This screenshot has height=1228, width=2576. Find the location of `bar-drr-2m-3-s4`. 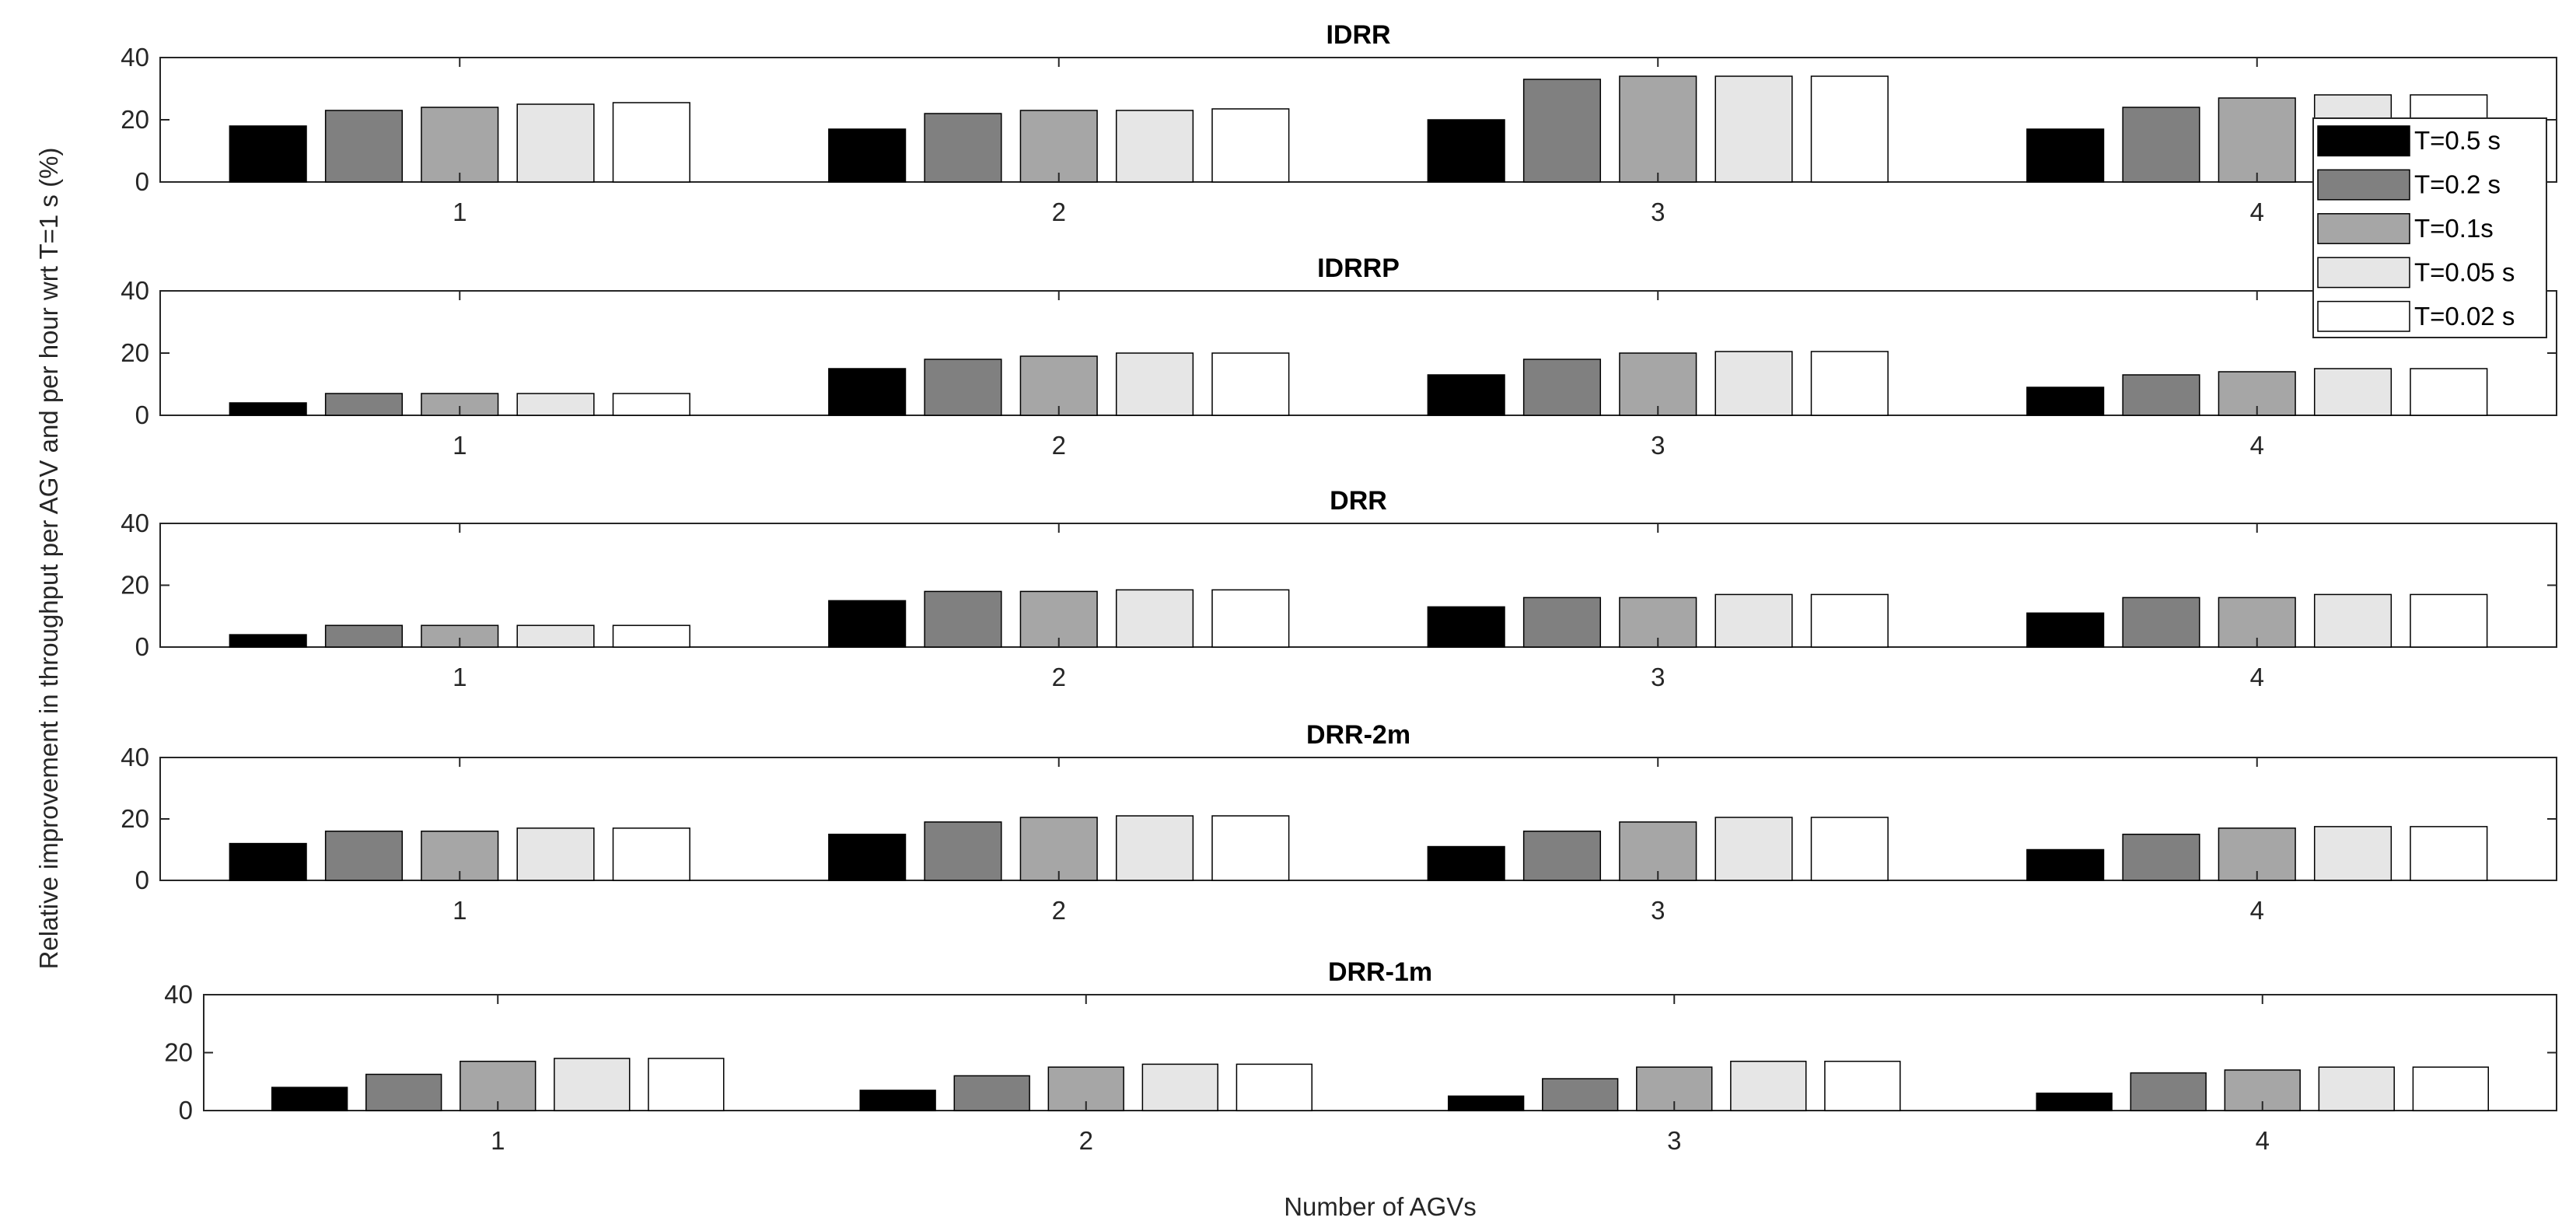

bar-drr-2m-3-s4 is located at coordinates (1753, 849).